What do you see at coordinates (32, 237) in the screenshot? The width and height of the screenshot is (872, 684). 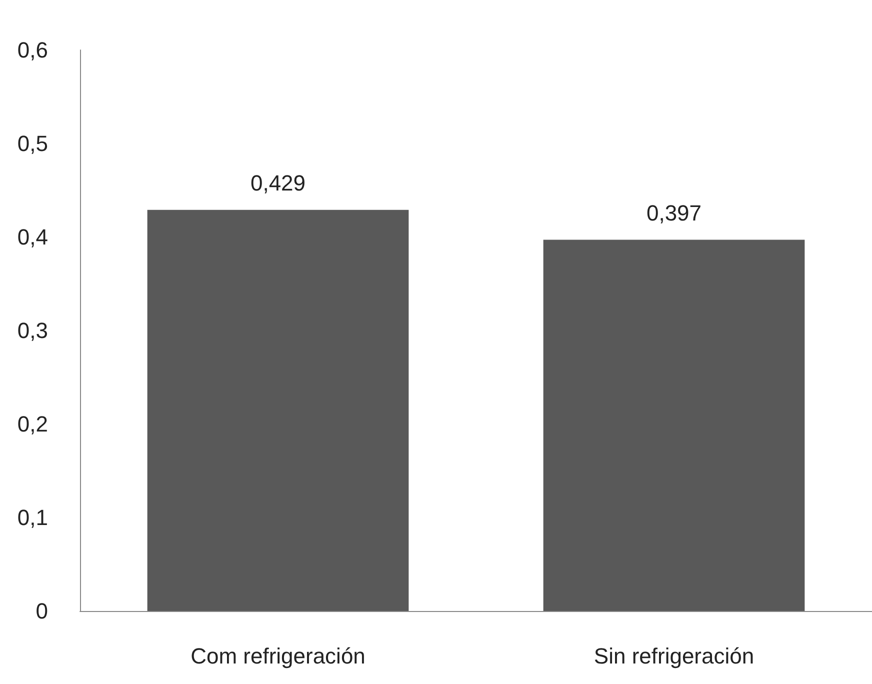 I see `y-tick-label: 0,4` at bounding box center [32, 237].